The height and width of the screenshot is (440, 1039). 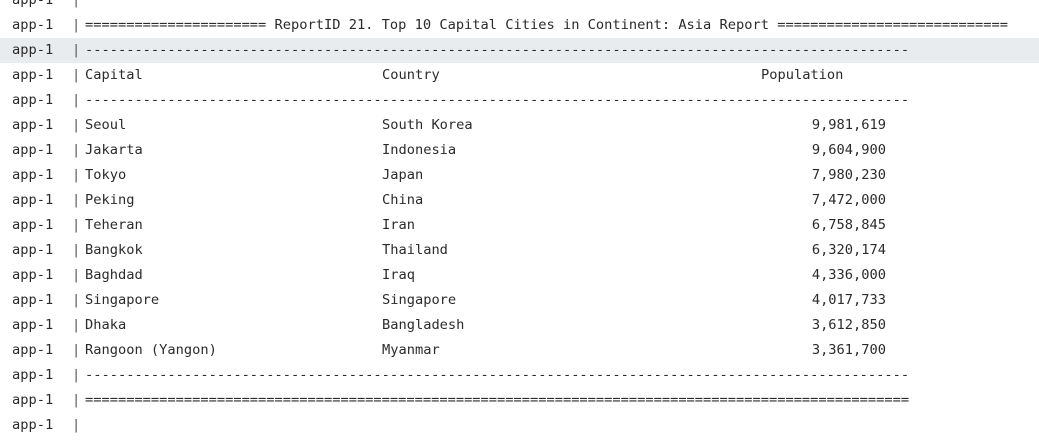 What do you see at coordinates (398, 224) in the screenshot?
I see `country-cell: Iran` at bounding box center [398, 224].